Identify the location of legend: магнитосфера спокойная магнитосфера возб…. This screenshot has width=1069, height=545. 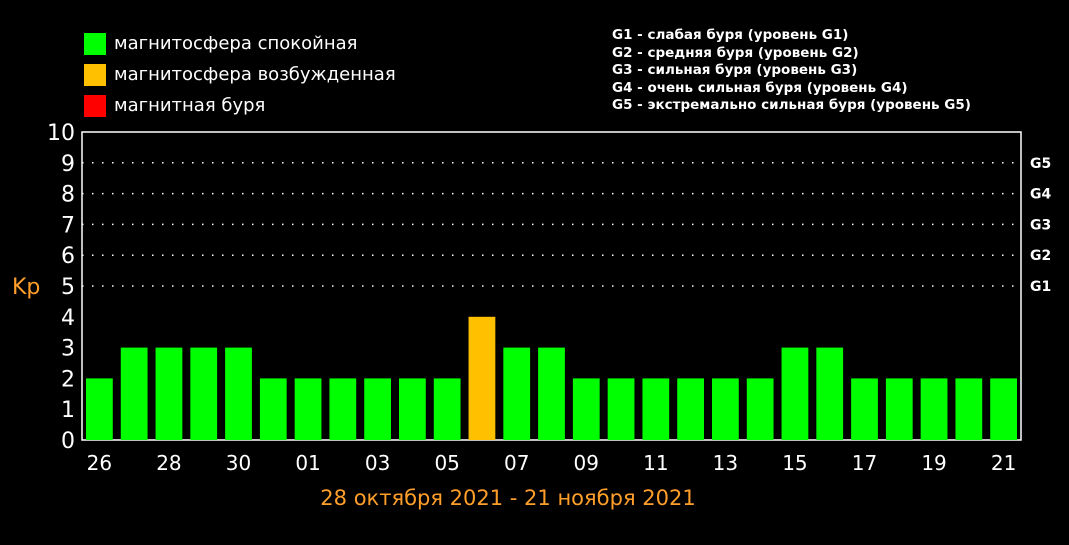
(240, 74).